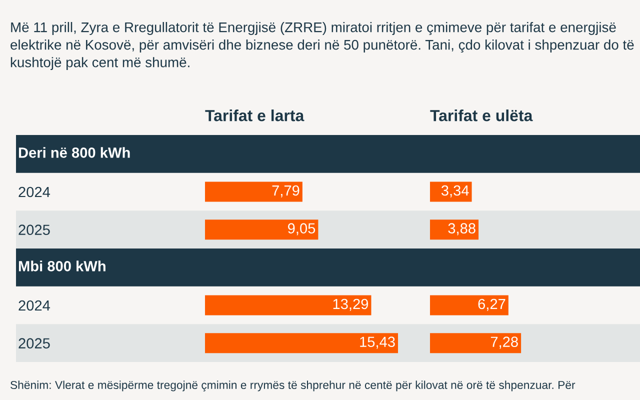 This screenshot has width=640, height=400. What do you see at coordinates (286, 191) in the screenshot?
I see `data-label: 7,79` at bounding box center [286, 191].